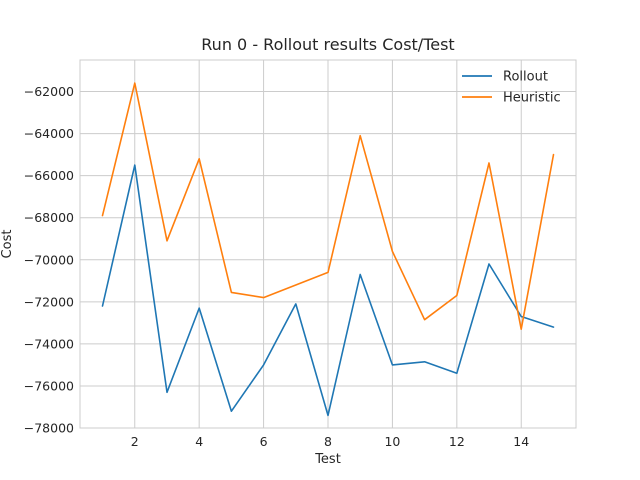  Describe the element at coordinates (392, 441) in the screenshot. I see `x-tick-label: 10` at that location.